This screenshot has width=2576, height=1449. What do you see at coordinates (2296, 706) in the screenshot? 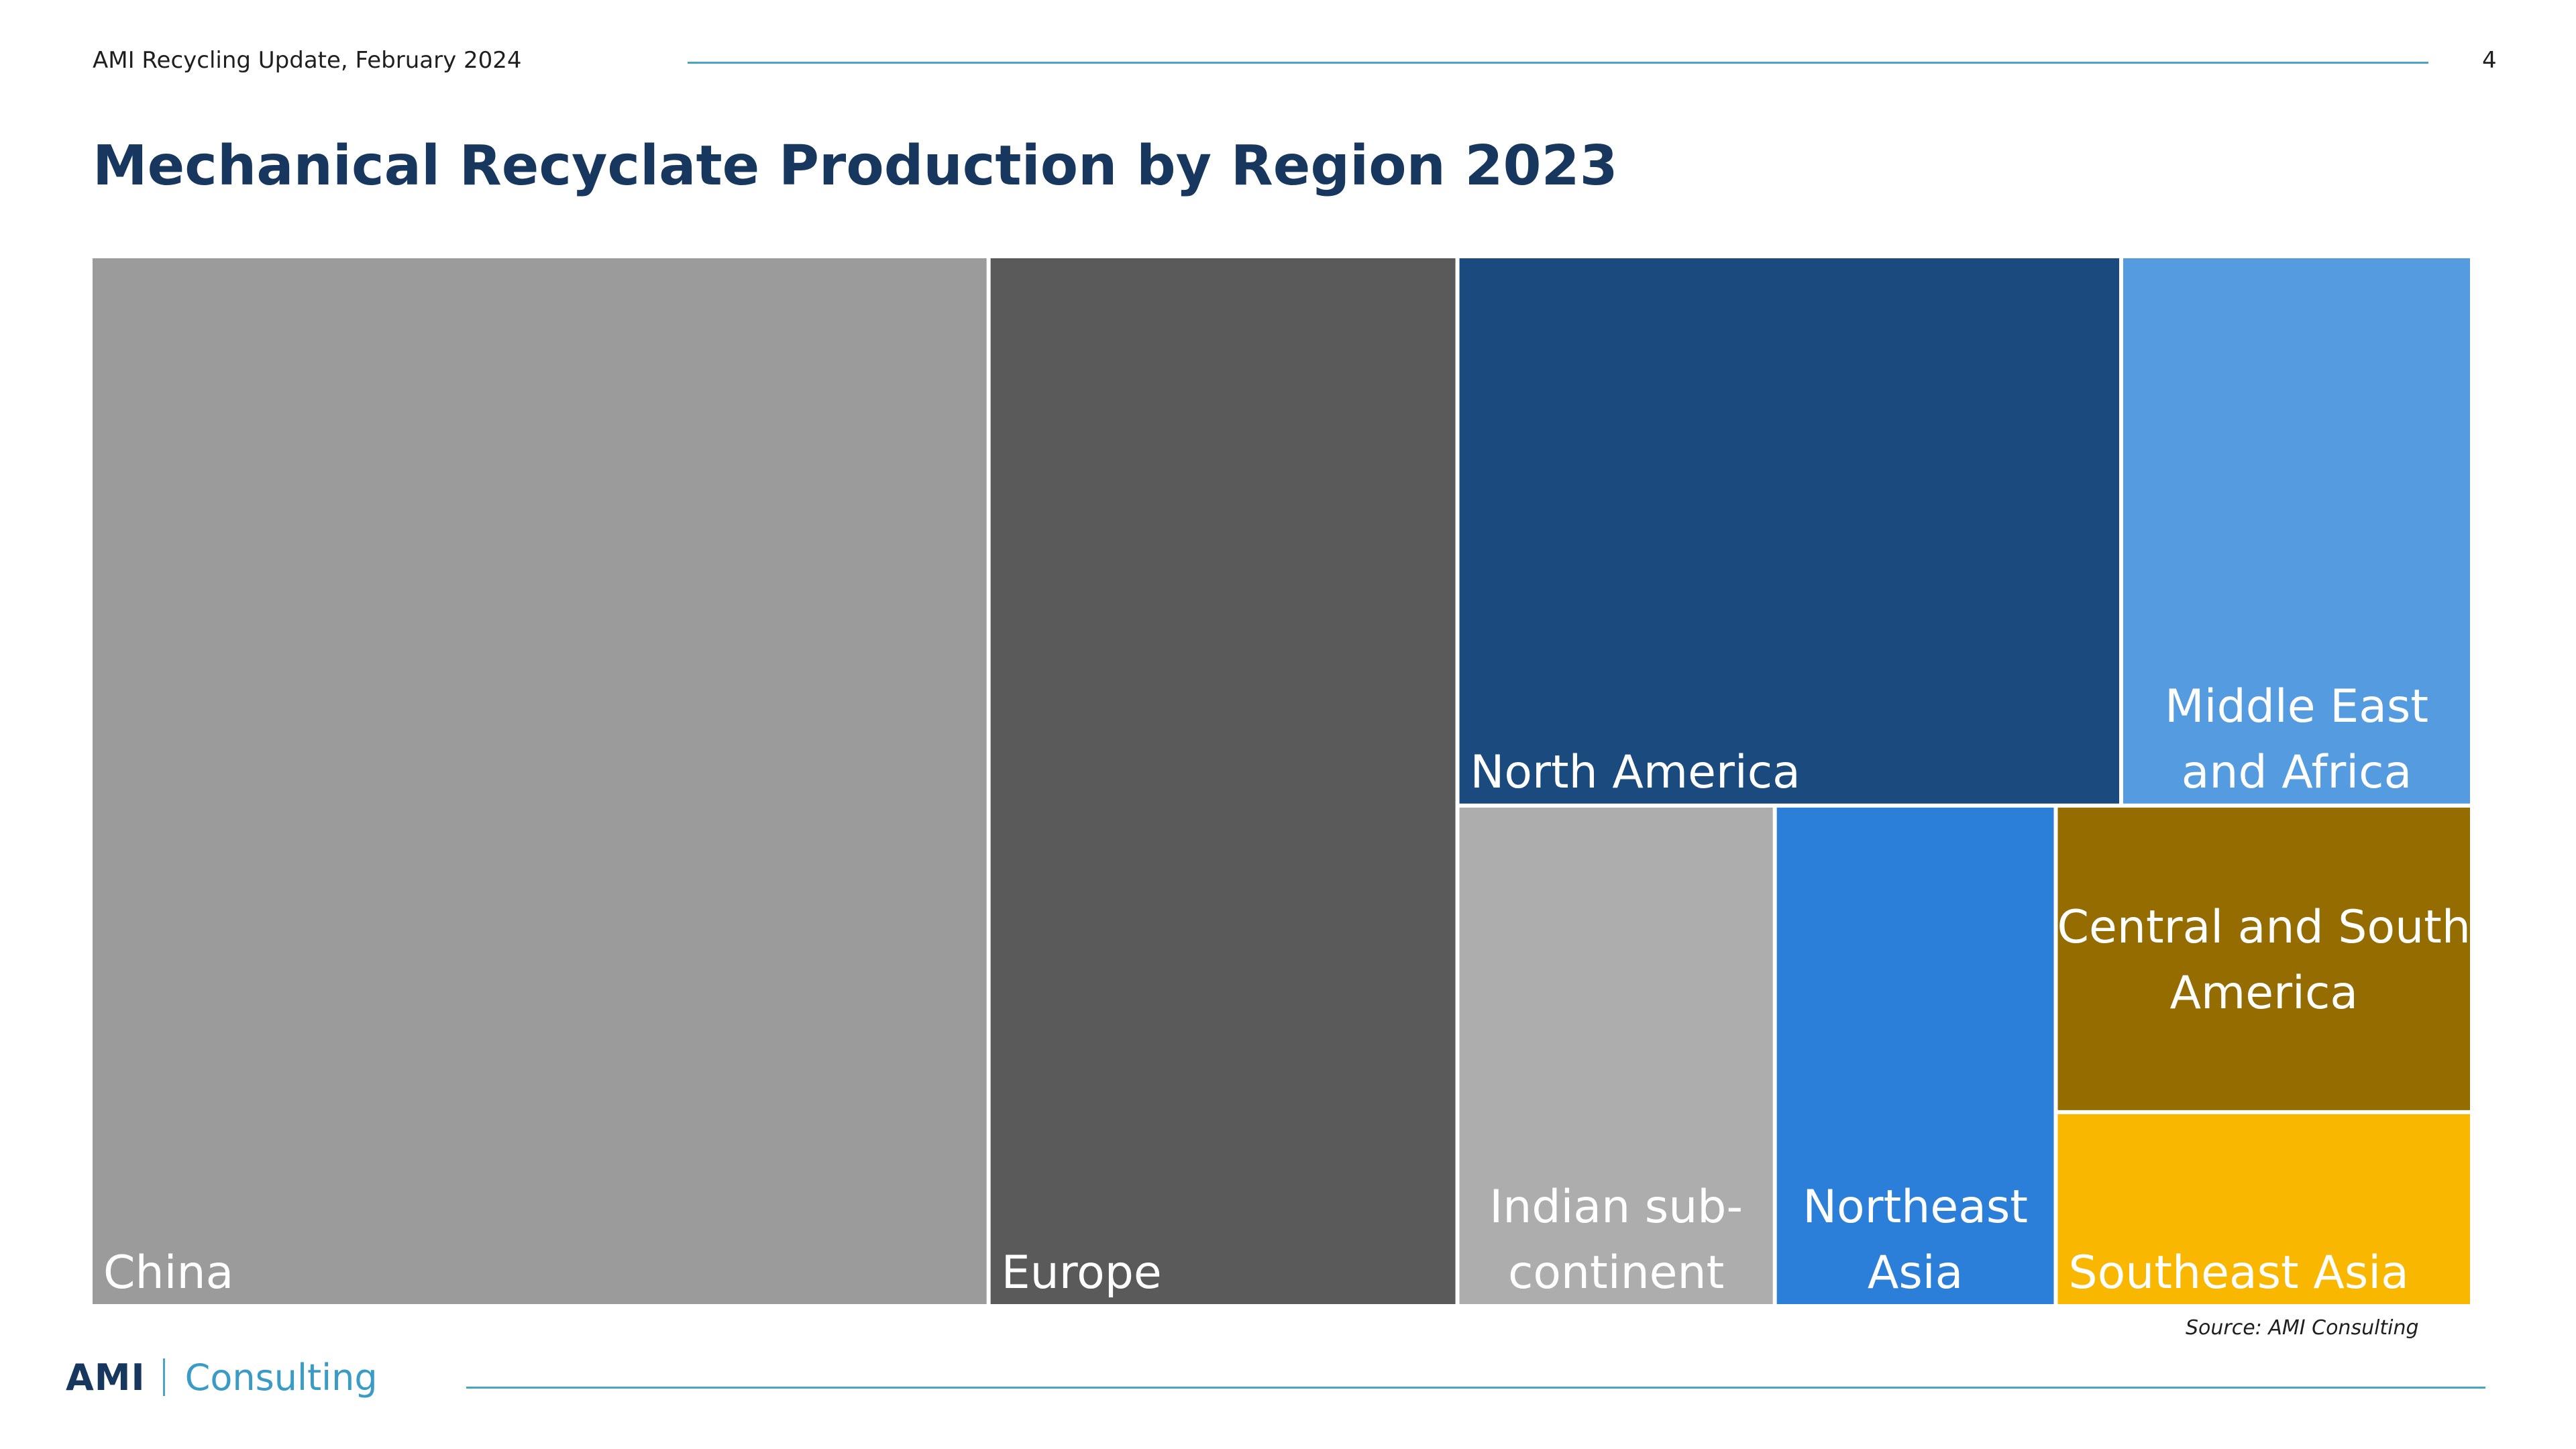
I see `treemap-tile-label-line: Middle East` at bounding box center [2296, 706].